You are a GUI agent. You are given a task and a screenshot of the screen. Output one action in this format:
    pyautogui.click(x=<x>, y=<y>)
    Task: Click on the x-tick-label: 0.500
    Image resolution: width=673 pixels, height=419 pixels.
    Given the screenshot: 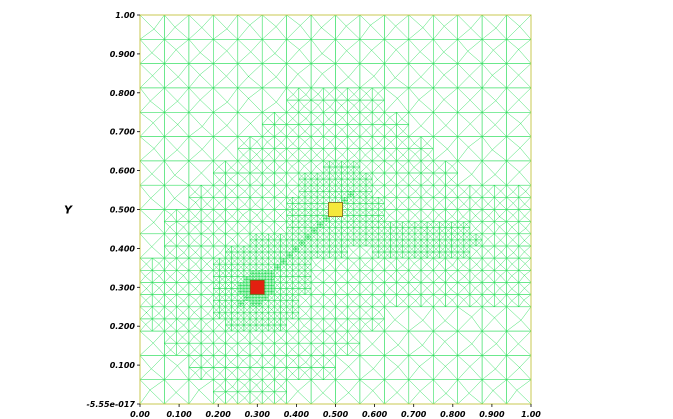 What is the action you would take?
    pyautogui.click(x=336, y=414)
    